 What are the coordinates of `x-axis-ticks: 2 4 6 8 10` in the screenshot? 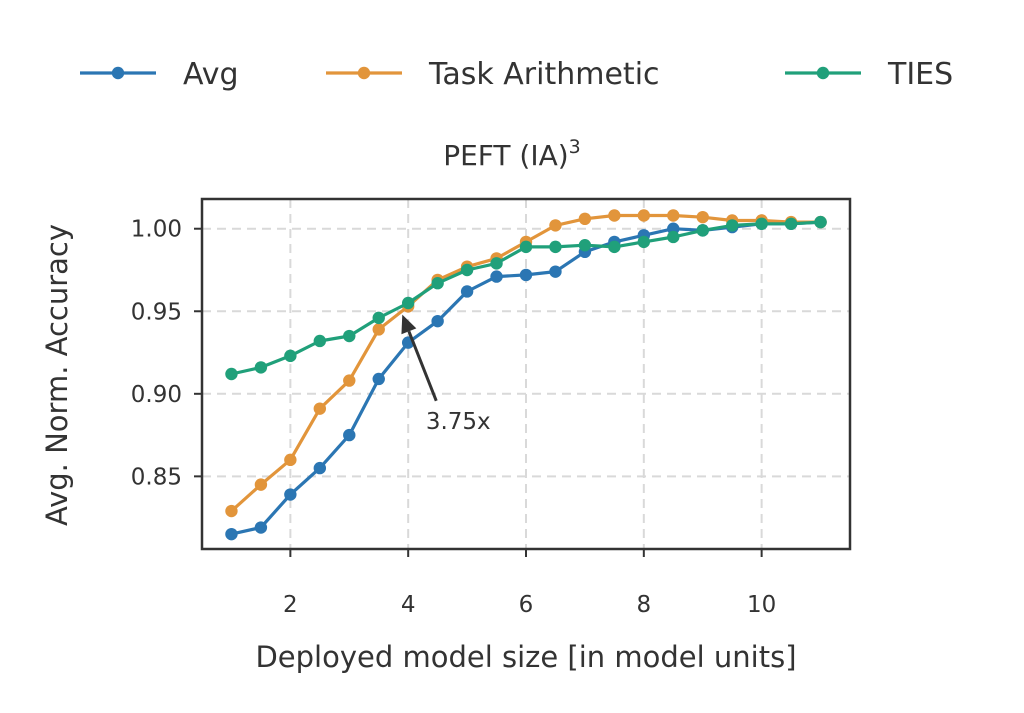 It's located at (529, 583).